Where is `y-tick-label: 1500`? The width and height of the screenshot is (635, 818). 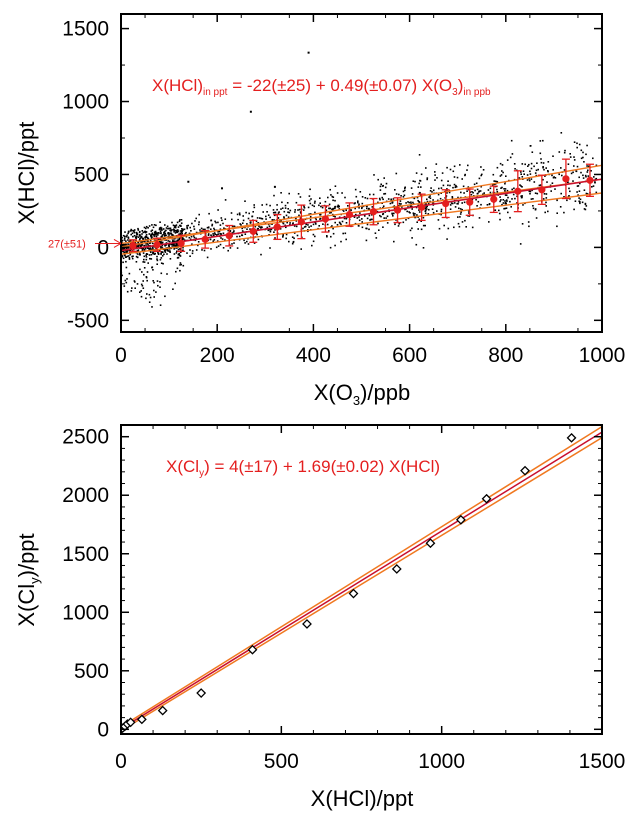 y-tick-label: 1500 is located at coordinates (85, 554).